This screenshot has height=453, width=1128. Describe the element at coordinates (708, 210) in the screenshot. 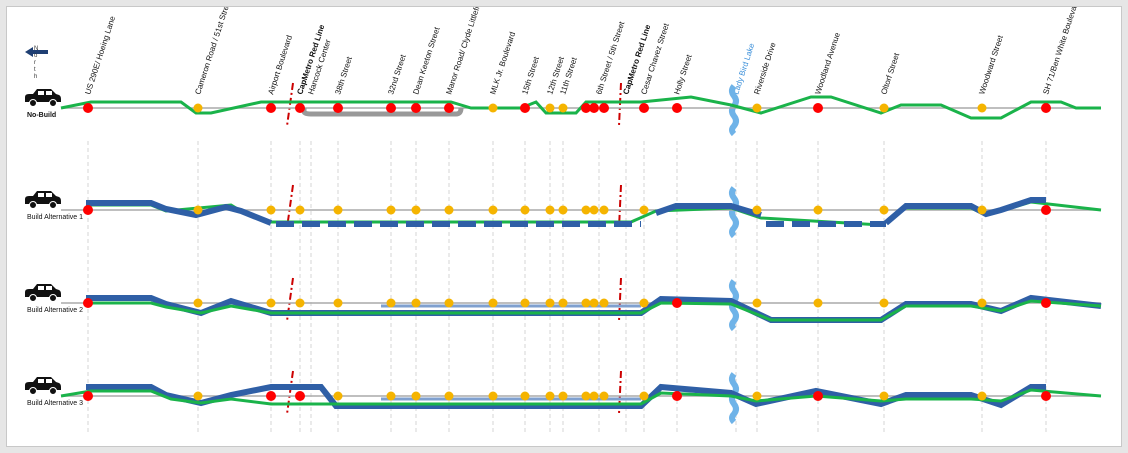

I see `alt1-managed-lanes-south` at that location.